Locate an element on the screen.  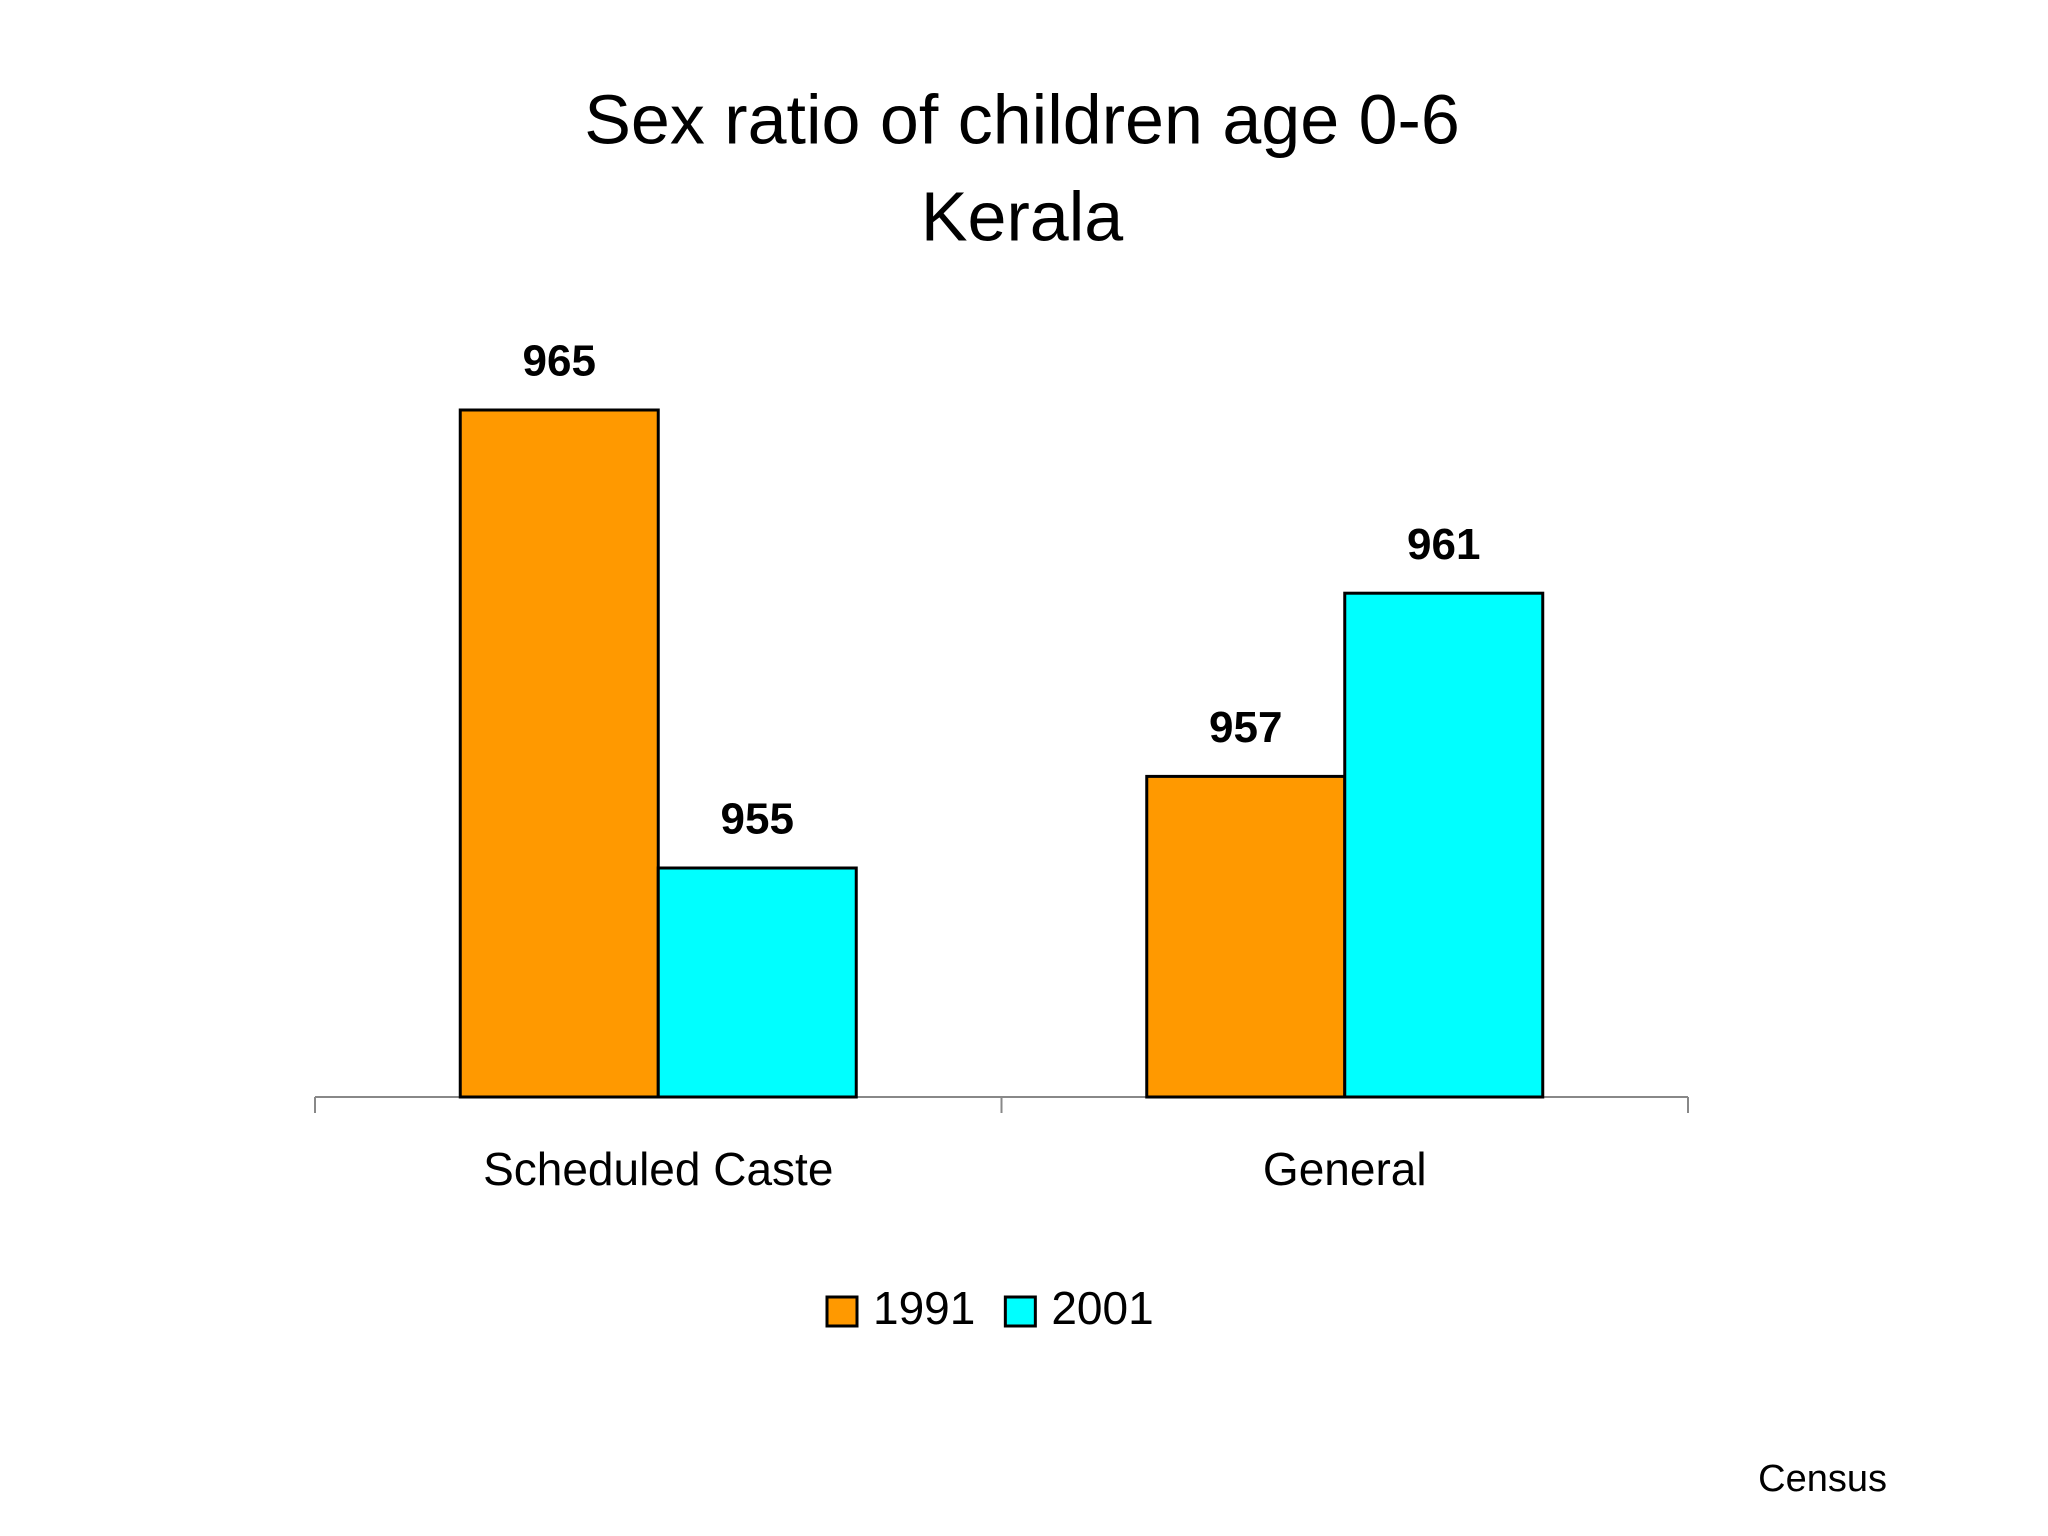
x-tick-label: Scheduled Caste is located at coordinates (658, 1169).